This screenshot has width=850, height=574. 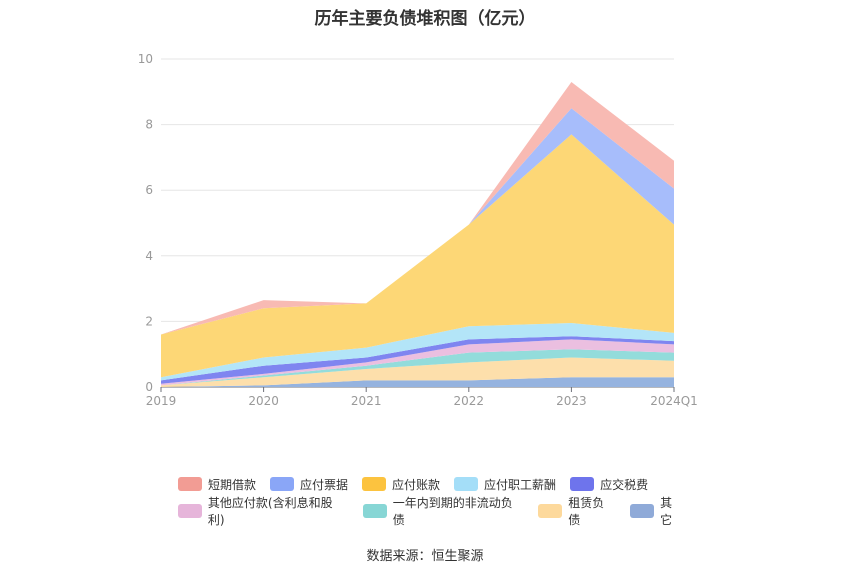 I want to click on x-tick-label: 2023, so click(x=571, y=401).